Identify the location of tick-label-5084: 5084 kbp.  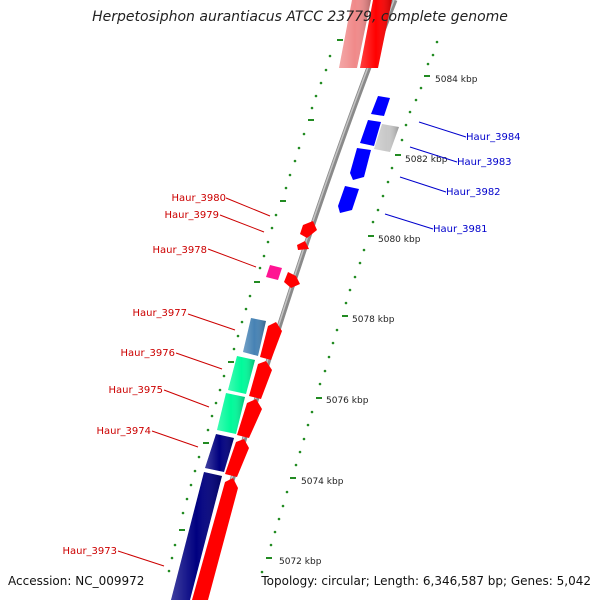
(456, 80).